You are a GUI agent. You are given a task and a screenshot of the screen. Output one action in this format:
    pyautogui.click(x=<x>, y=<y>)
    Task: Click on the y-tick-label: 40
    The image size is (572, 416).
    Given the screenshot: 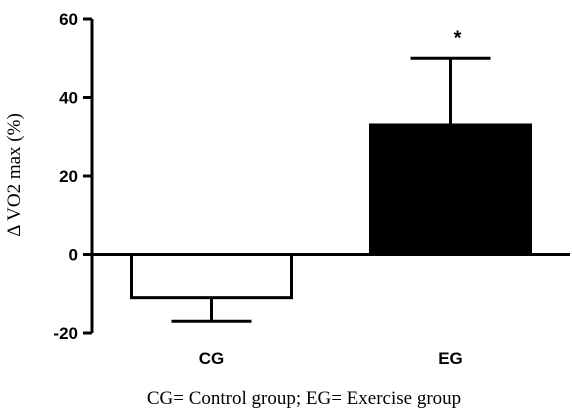 What is the action you would take?
    pyautogui.click(x=68, y=98)
    